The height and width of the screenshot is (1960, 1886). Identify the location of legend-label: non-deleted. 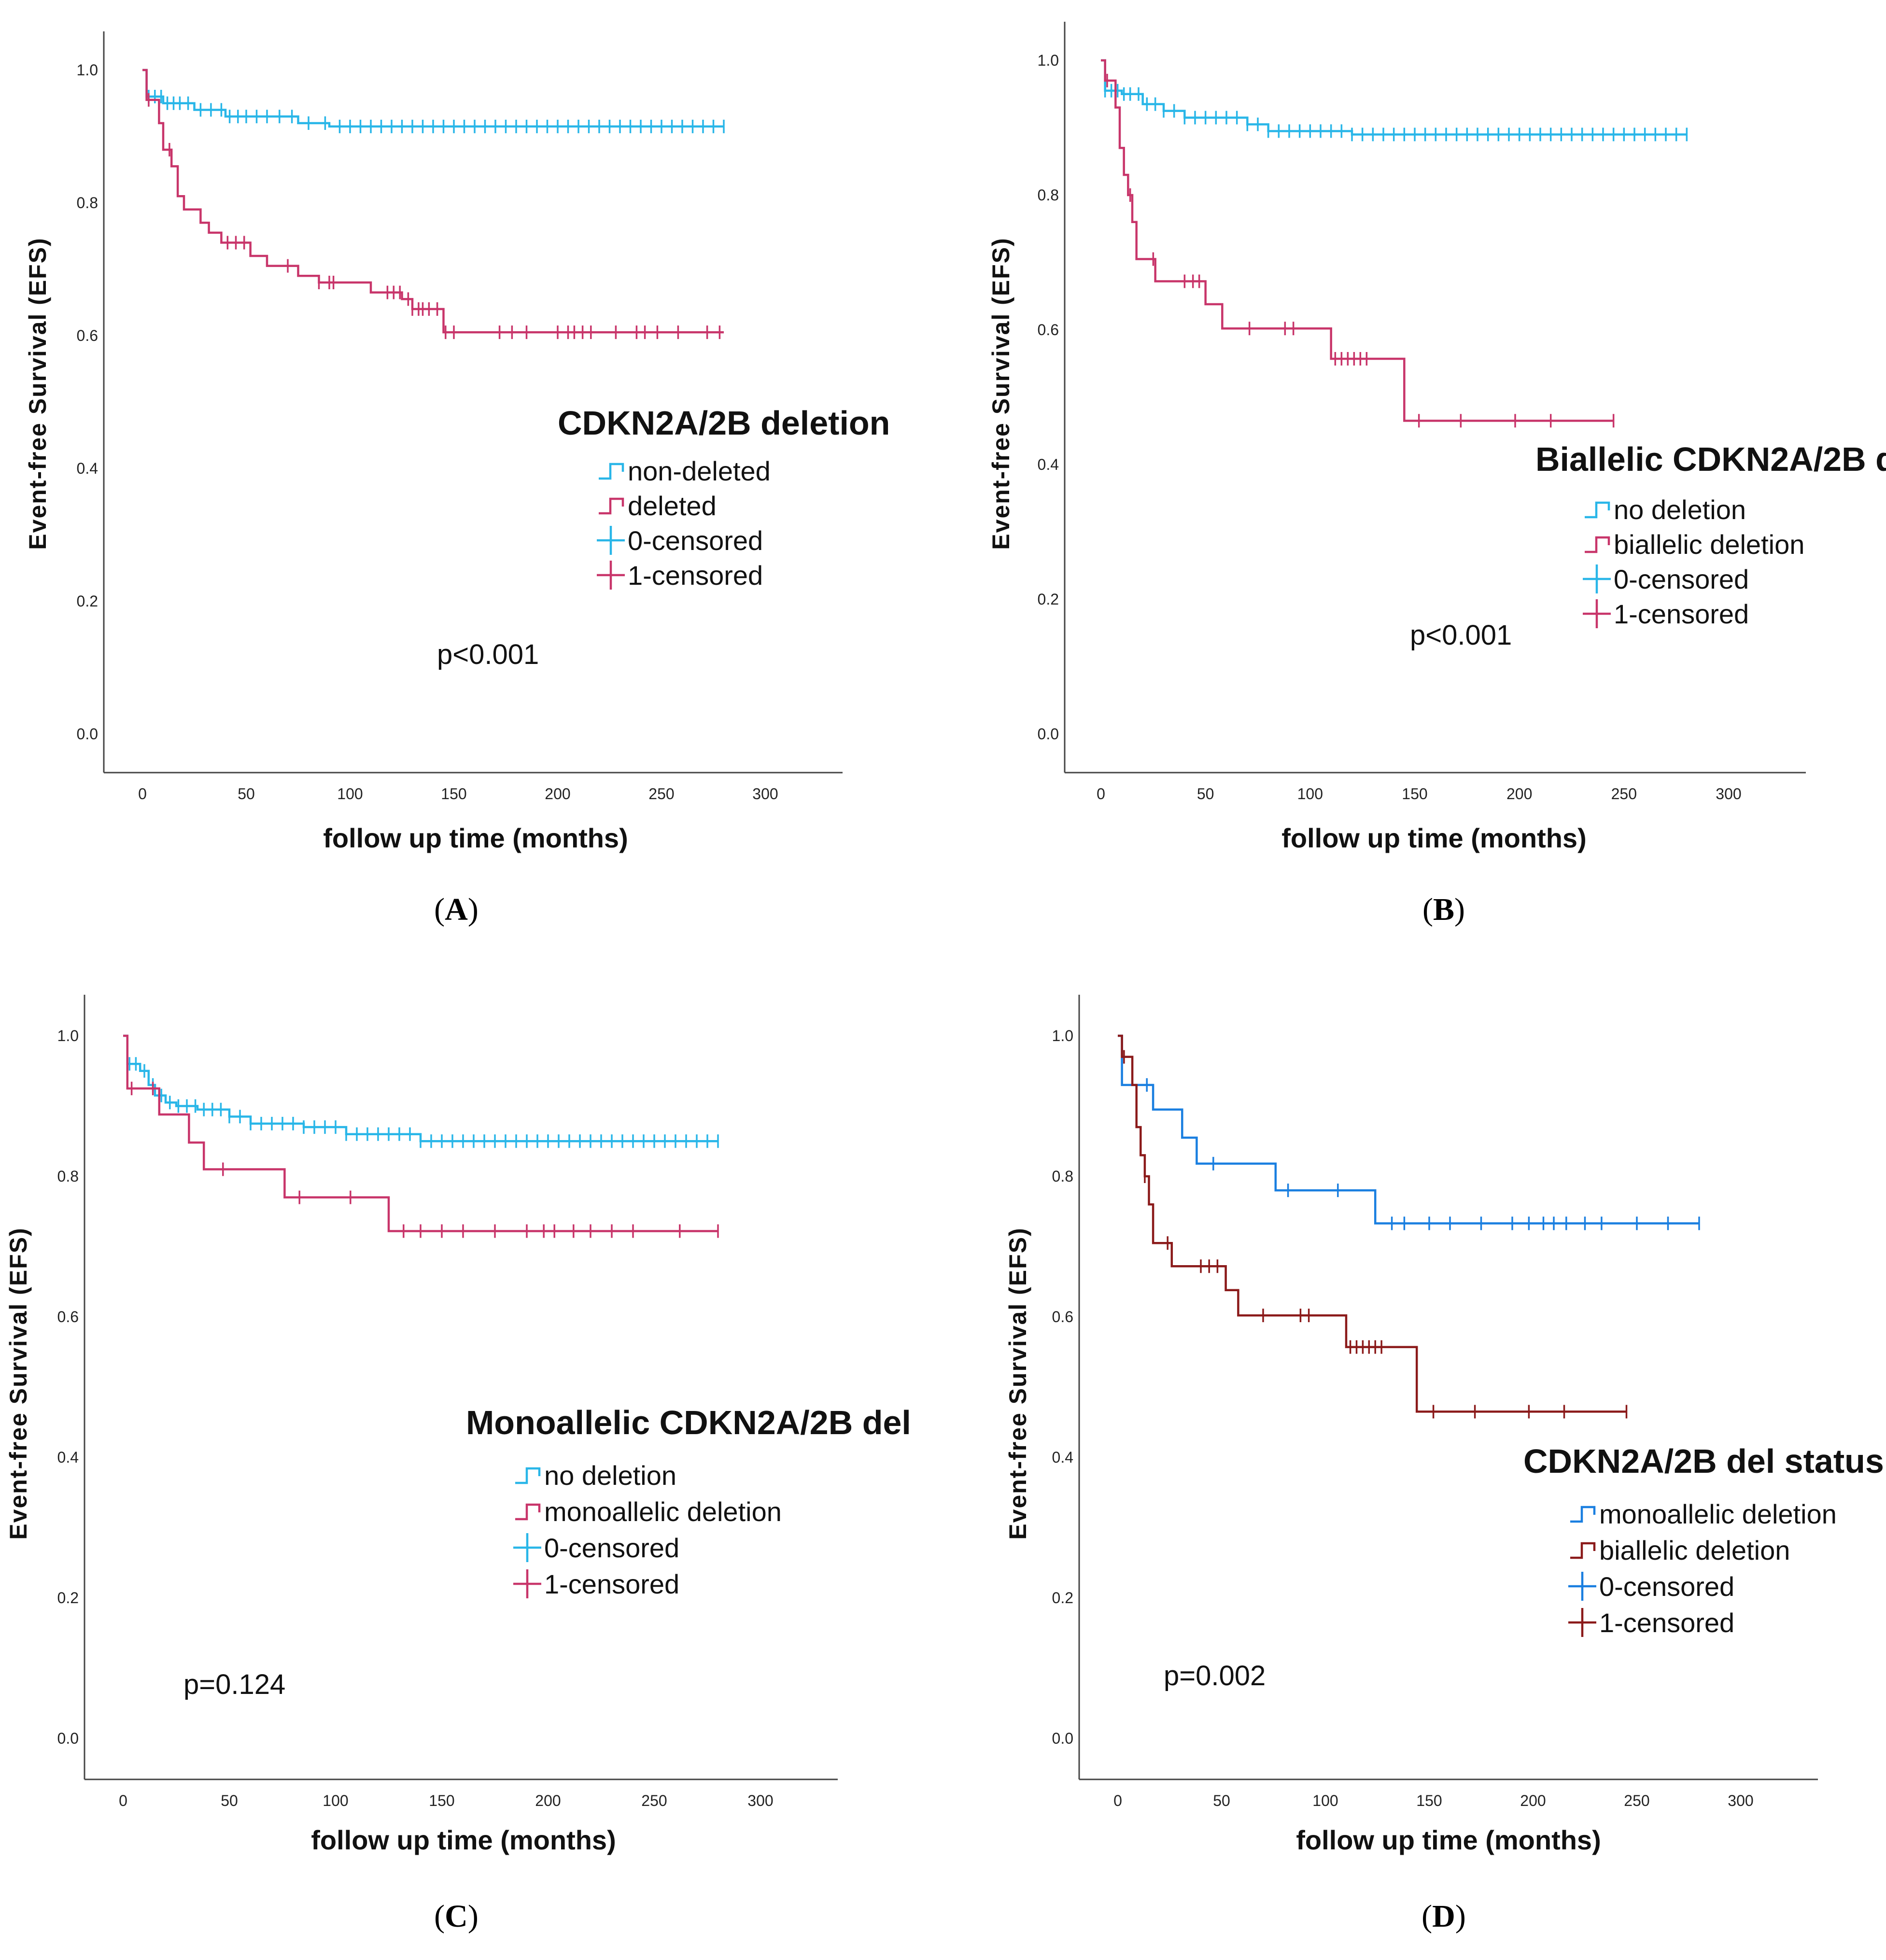
(699, 471).